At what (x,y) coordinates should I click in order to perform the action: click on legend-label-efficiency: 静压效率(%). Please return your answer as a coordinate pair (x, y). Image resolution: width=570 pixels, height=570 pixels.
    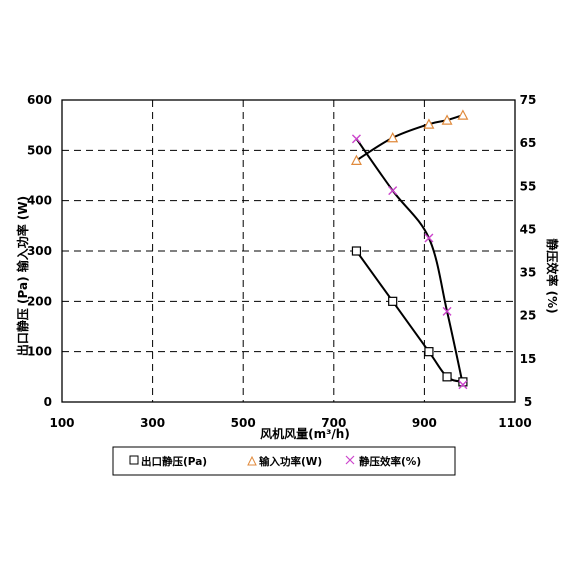
    Looking at the image, I should click on (390, 461).